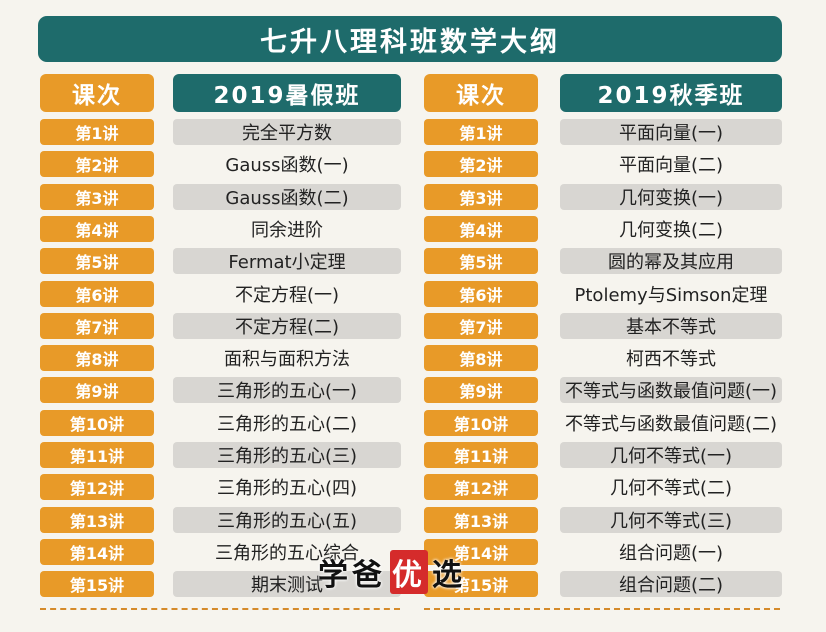  I want to click on autumn-lecture-label: 第4讲, so click(481, 229).